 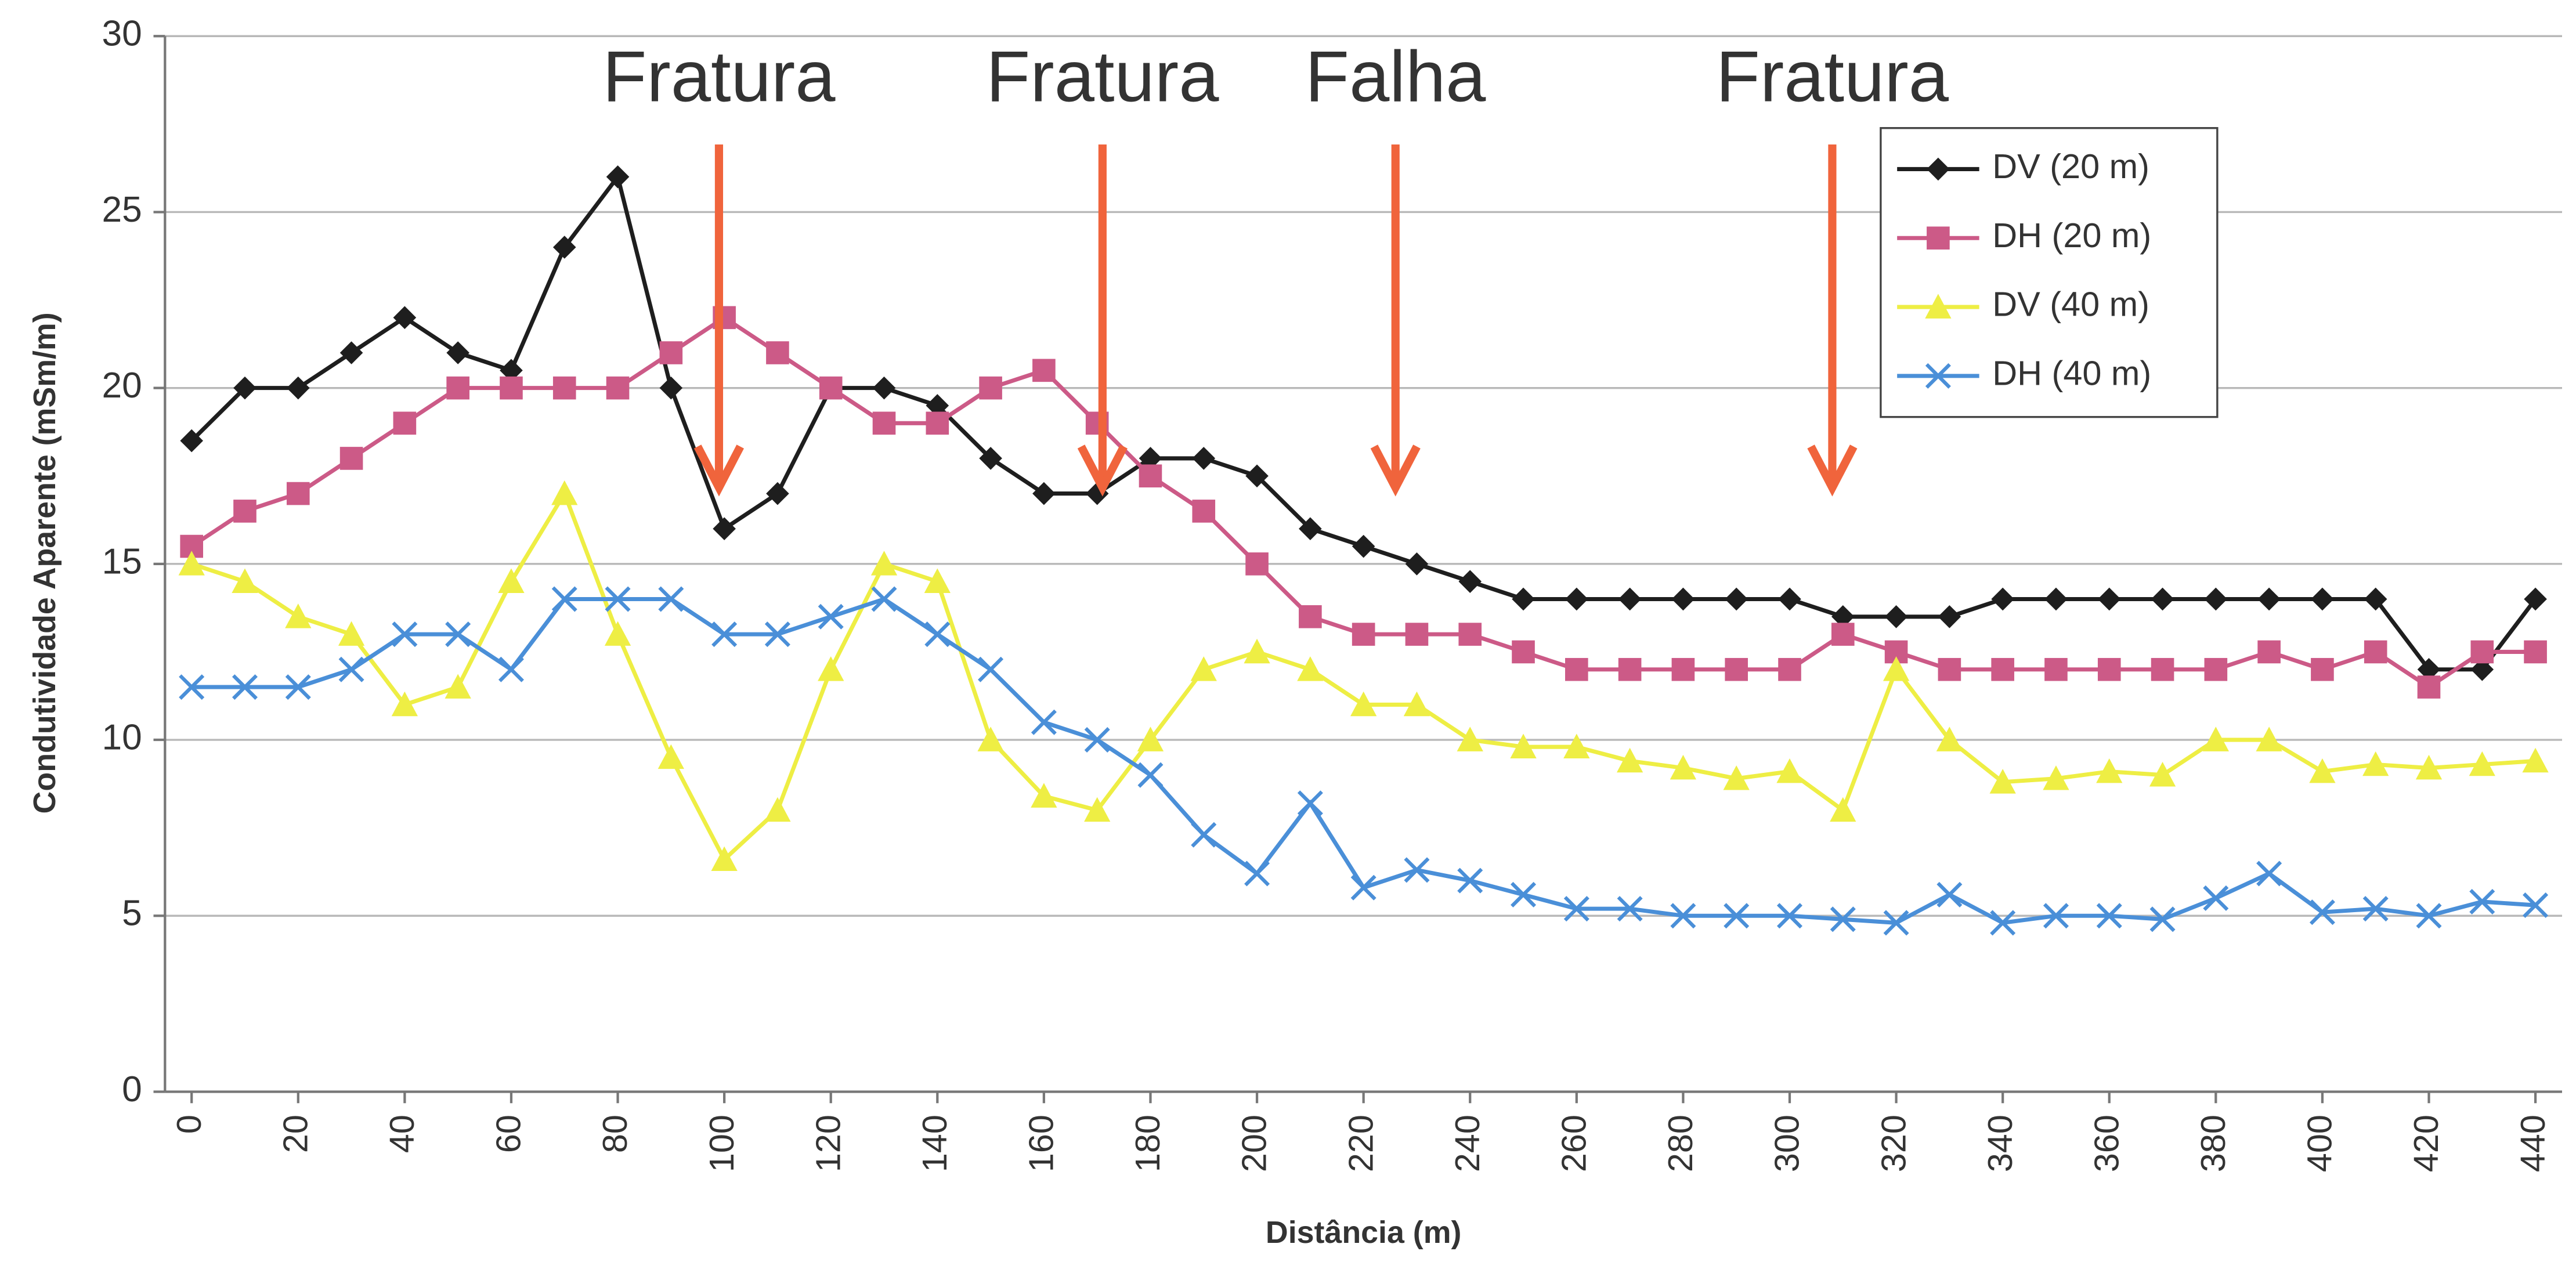 What do you see at coordinates (721, 1143) in the screenshot?
I see `x-tick-label: 100` at bounding box center [721, 1143].